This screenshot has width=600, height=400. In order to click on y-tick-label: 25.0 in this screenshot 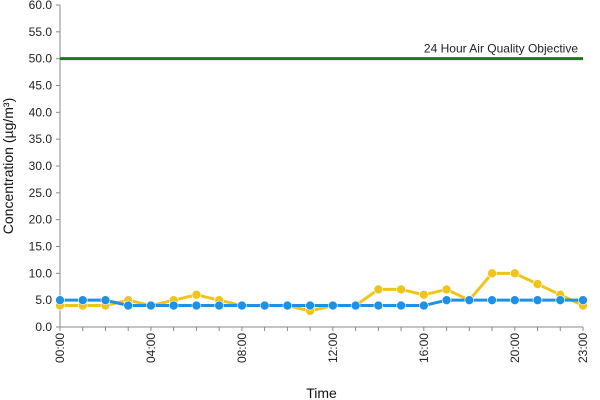, I will do `click(41, 193)`.